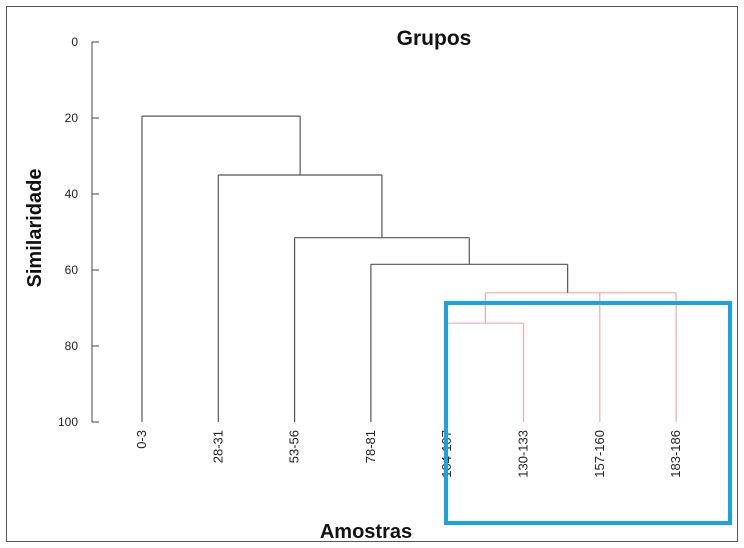 This screenshot has width=744, height=548. Describe the element at coordinates (434, 38) in the screenshot. I see `chart-title: Grupos` at that location.